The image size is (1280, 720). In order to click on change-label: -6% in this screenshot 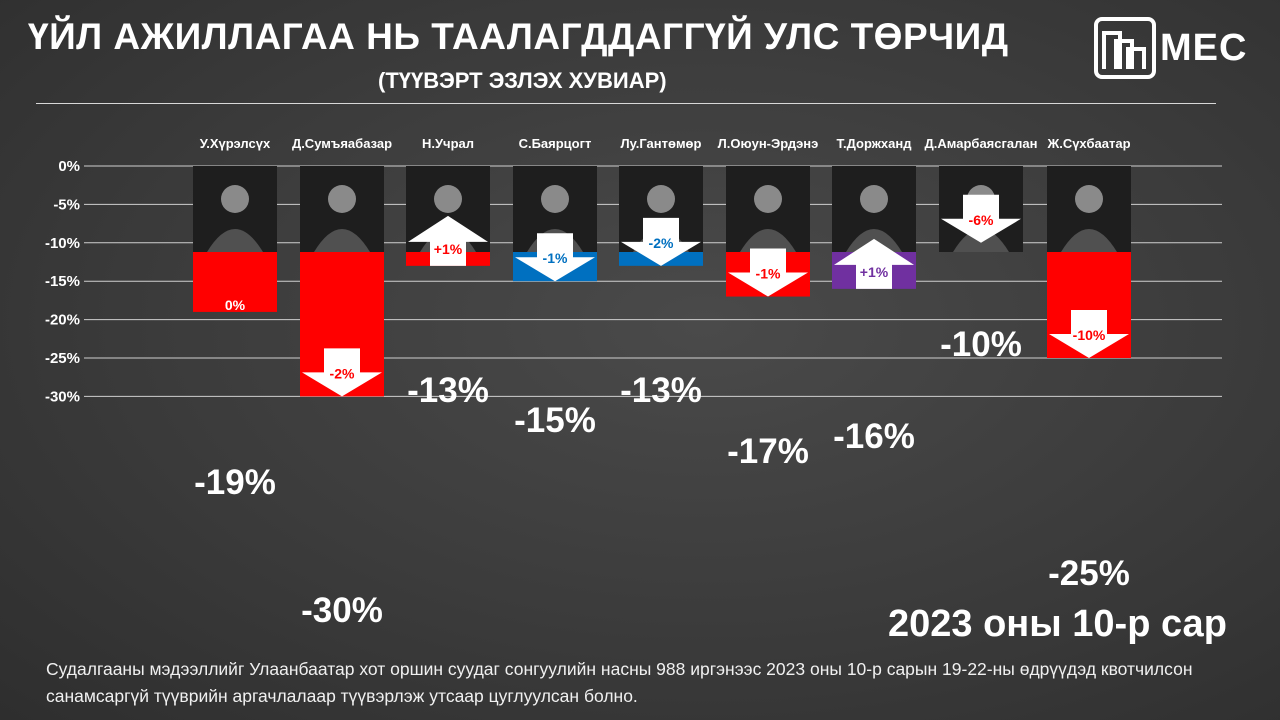, I will do `click(981, 220)`.